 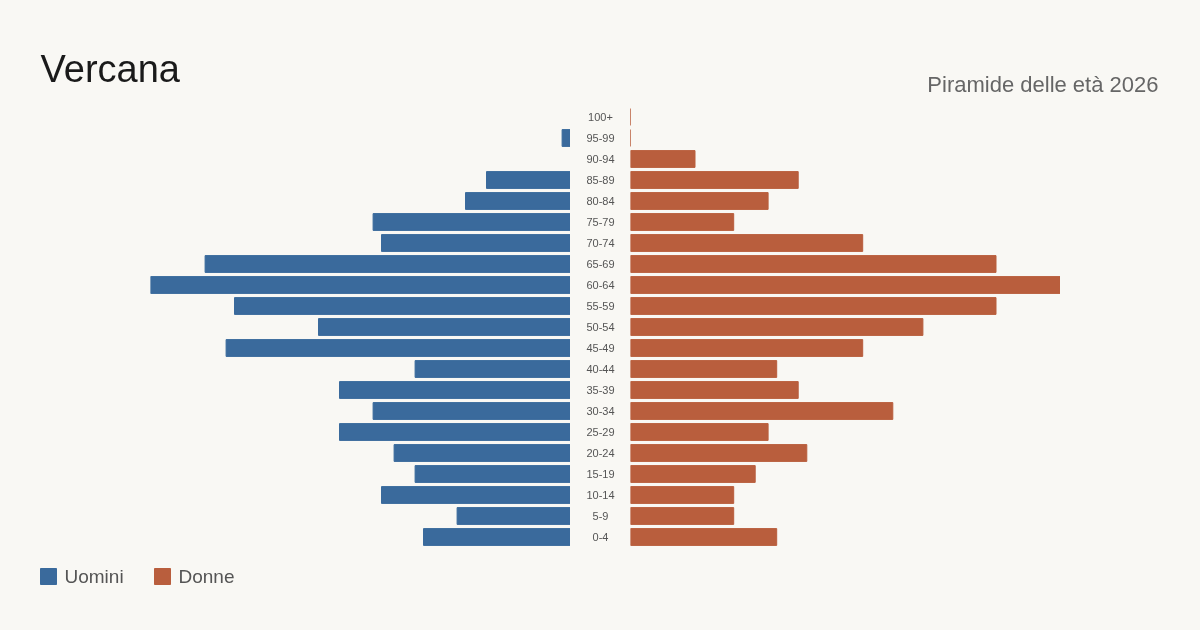 I want to click on y-tick-label: 10-14, so click(x=600, y=495).